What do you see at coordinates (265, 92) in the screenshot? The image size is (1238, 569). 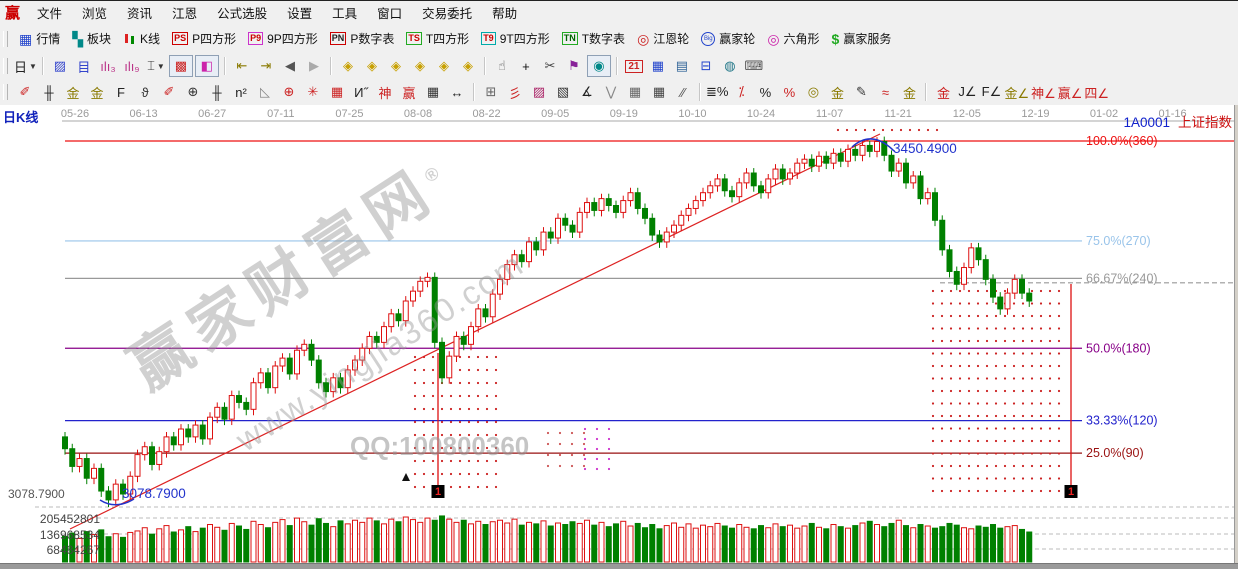 I see `set-square-button: ◺` at bounding box center [265, 92].